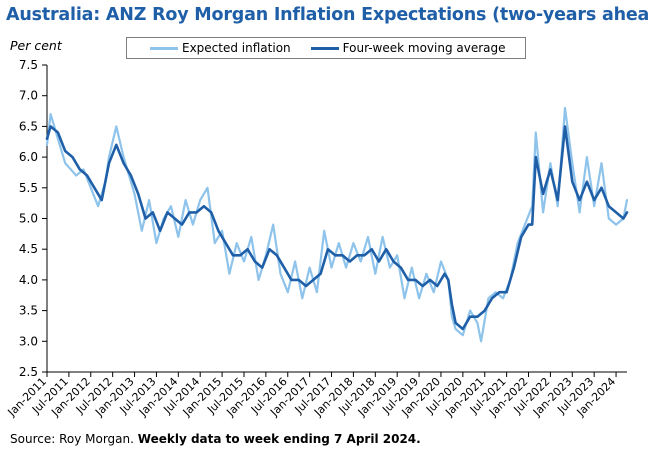  Describe the element at coordinates (28, 249) in the screenshot. I see `y-tick-label: 4.5` at that location.